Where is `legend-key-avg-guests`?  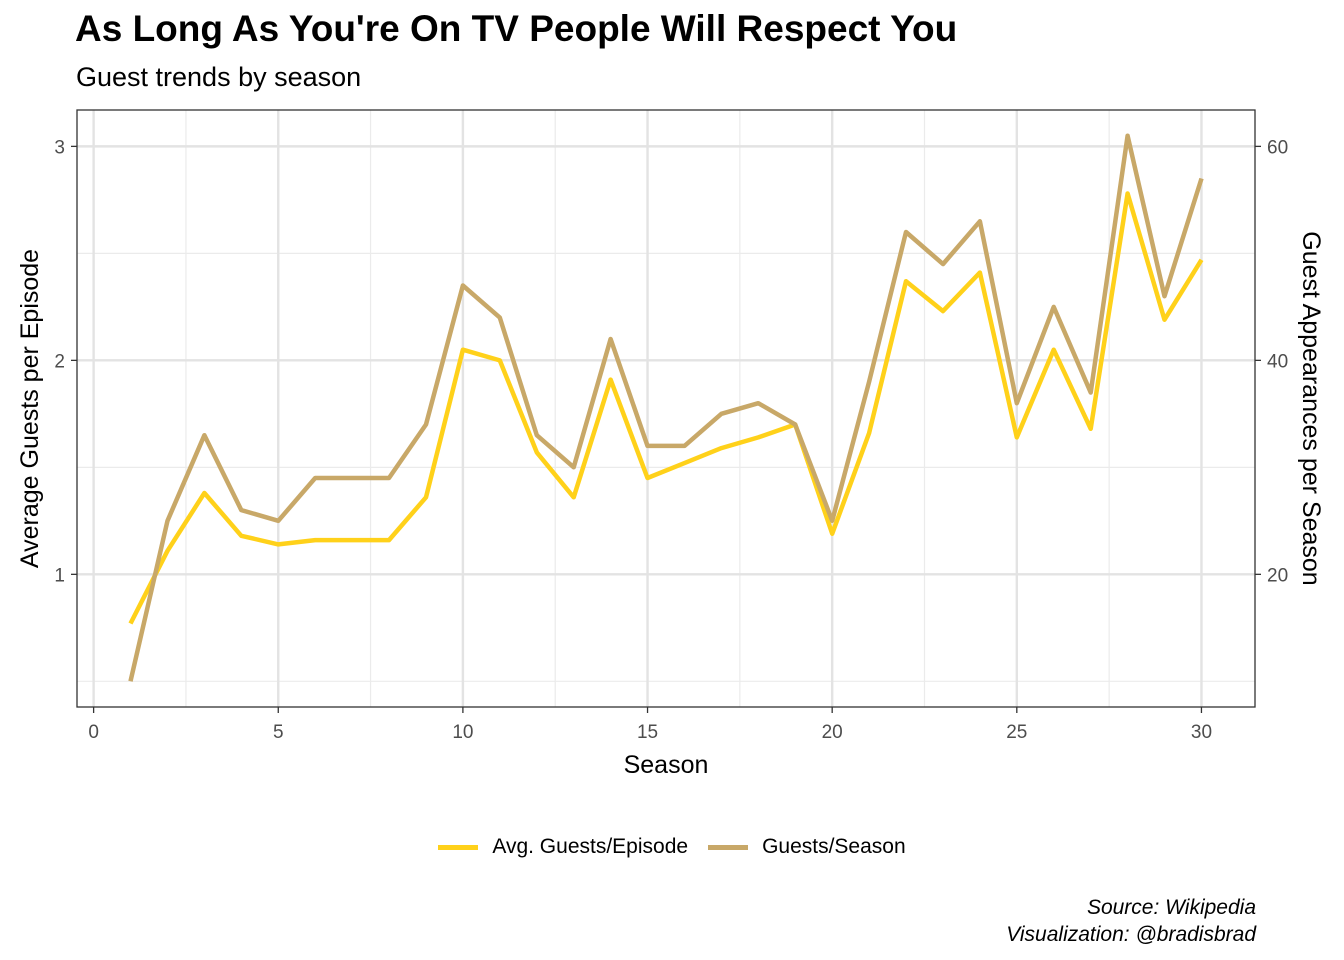 legend-key-avg-guests is located at coordinates (458, 847).